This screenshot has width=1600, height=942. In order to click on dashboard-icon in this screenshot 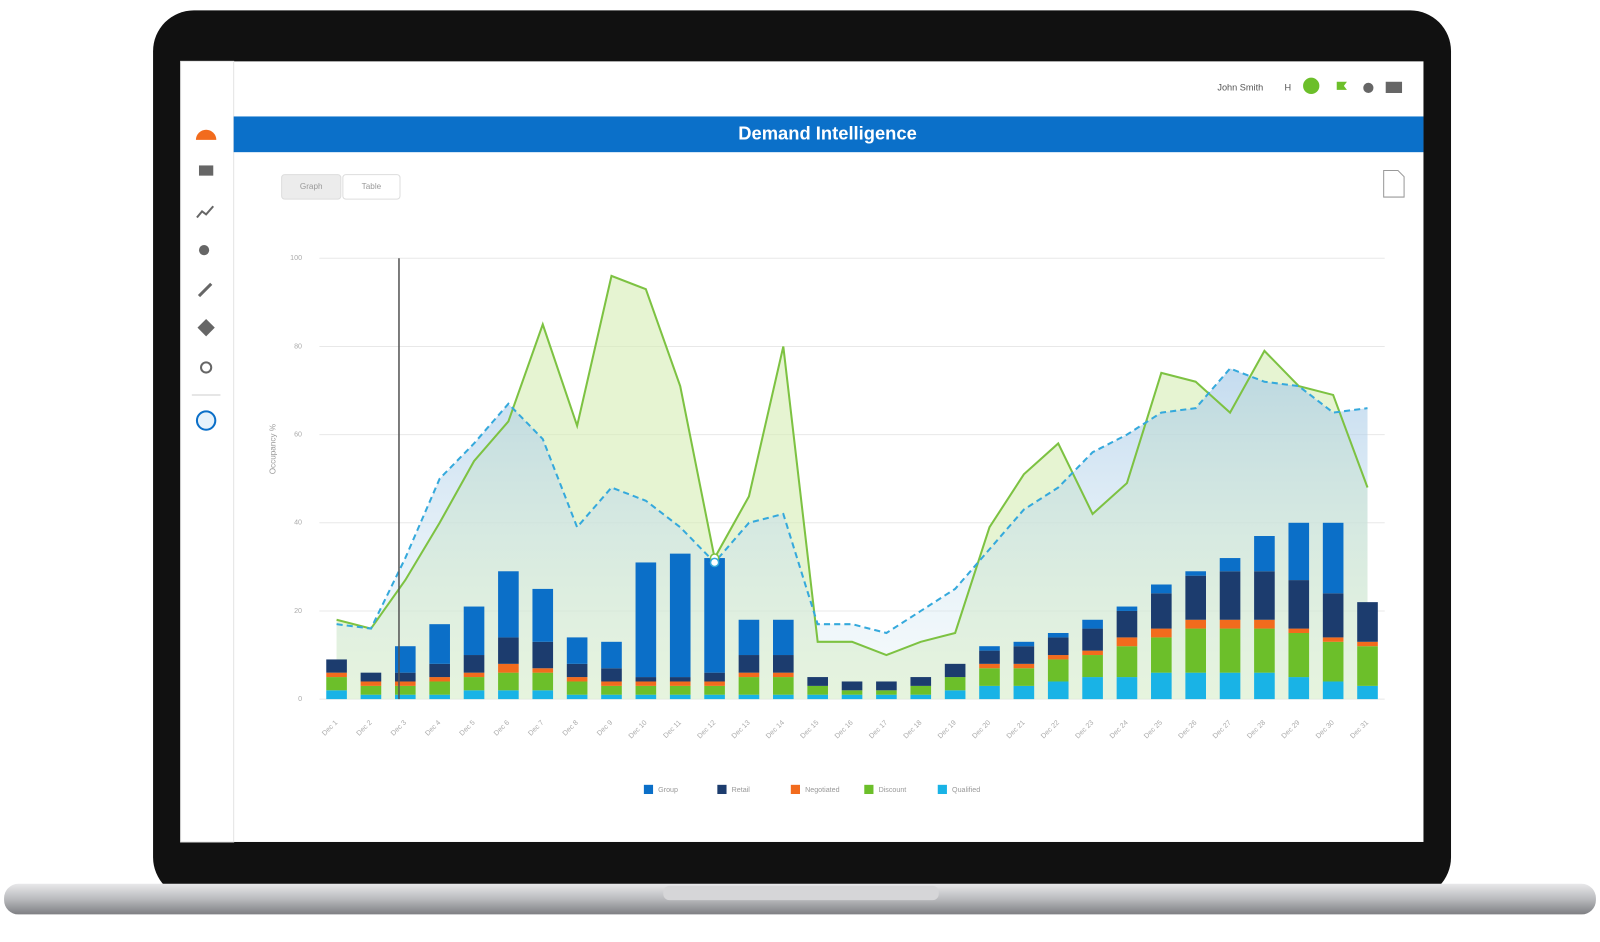, I will do `click(206, 134)`.